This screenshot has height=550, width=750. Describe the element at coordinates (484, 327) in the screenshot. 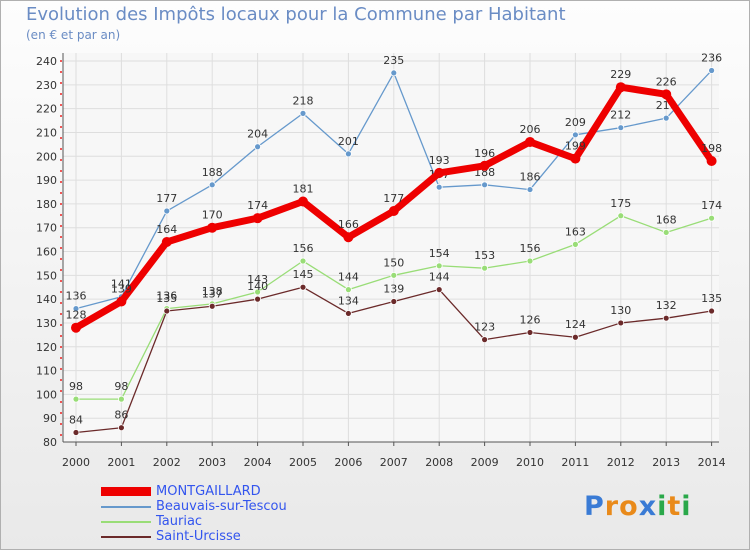

I see `data-label-saint-urcisse: 123` at that location.